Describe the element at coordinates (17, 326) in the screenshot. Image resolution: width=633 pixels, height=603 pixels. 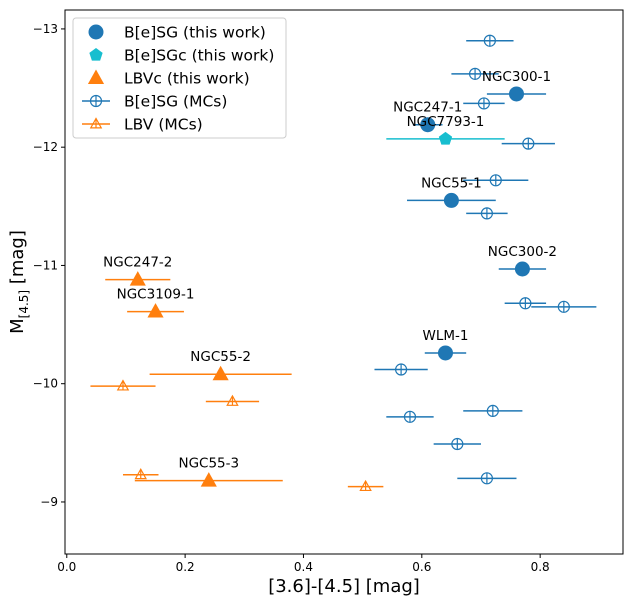
I see `y-axis-label-main: M` at that location.